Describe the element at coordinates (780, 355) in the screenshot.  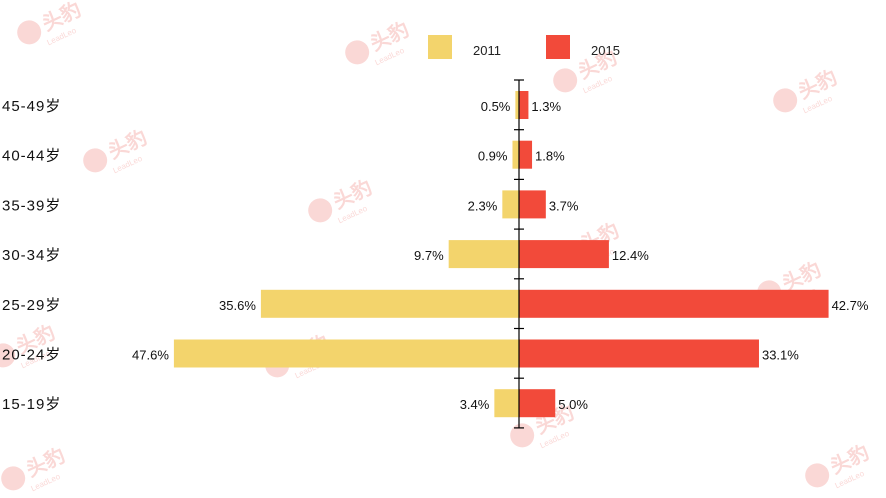
I see `data-label-2015: 33.1%` at that location.